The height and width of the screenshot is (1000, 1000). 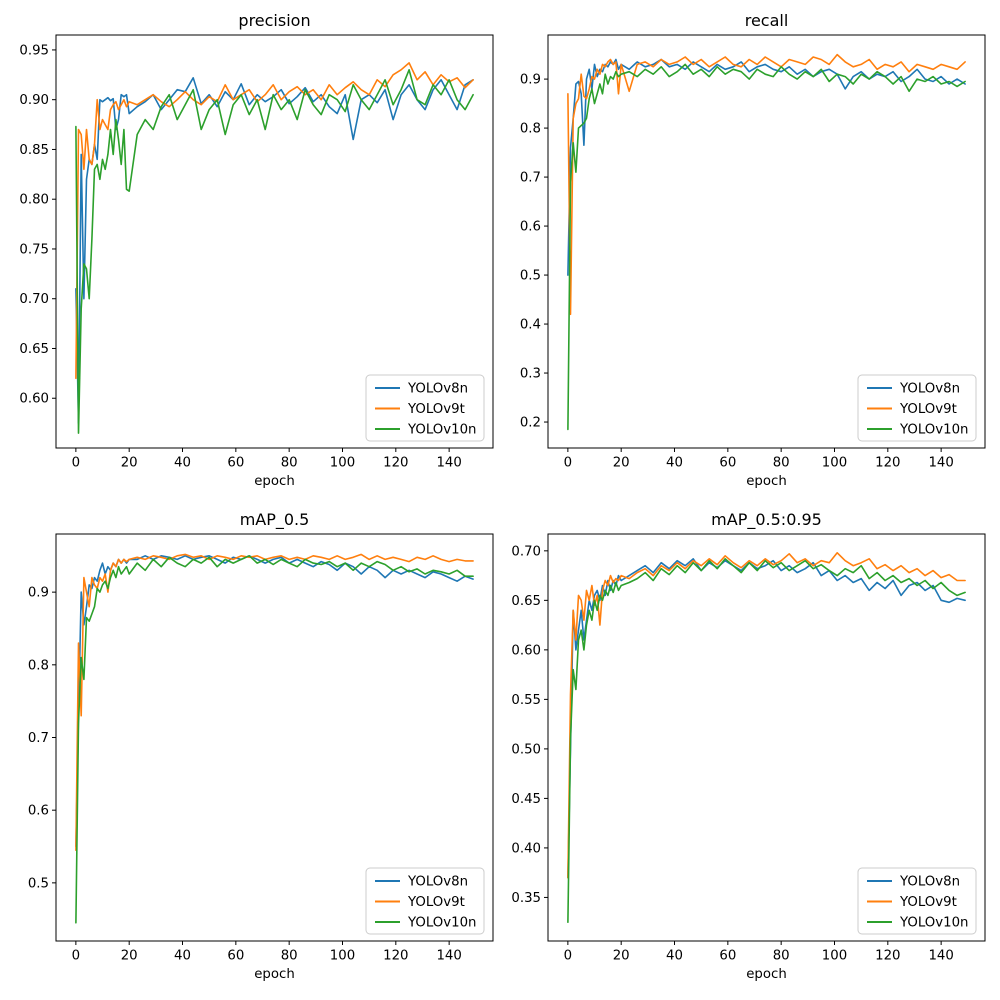 I want to click on y-tick-label: 0.50, so click(x=526, y=749).